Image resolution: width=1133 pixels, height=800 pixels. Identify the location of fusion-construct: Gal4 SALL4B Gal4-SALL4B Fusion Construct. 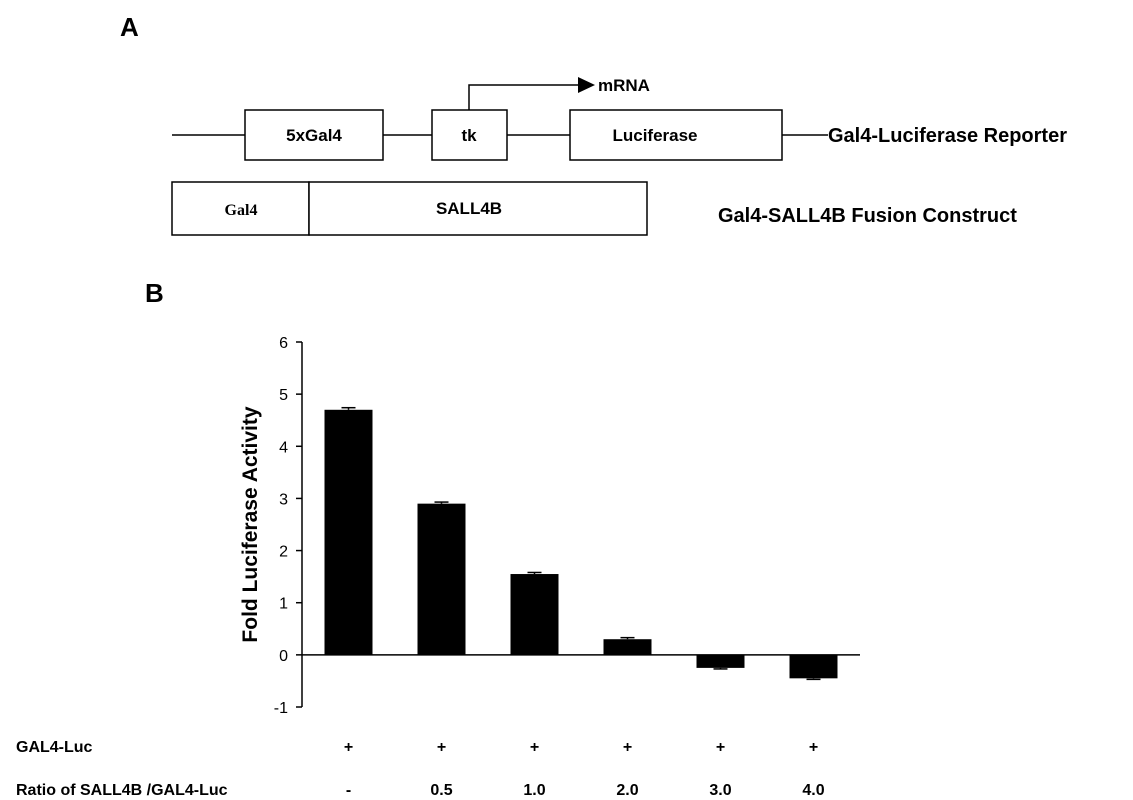
(594, 208).